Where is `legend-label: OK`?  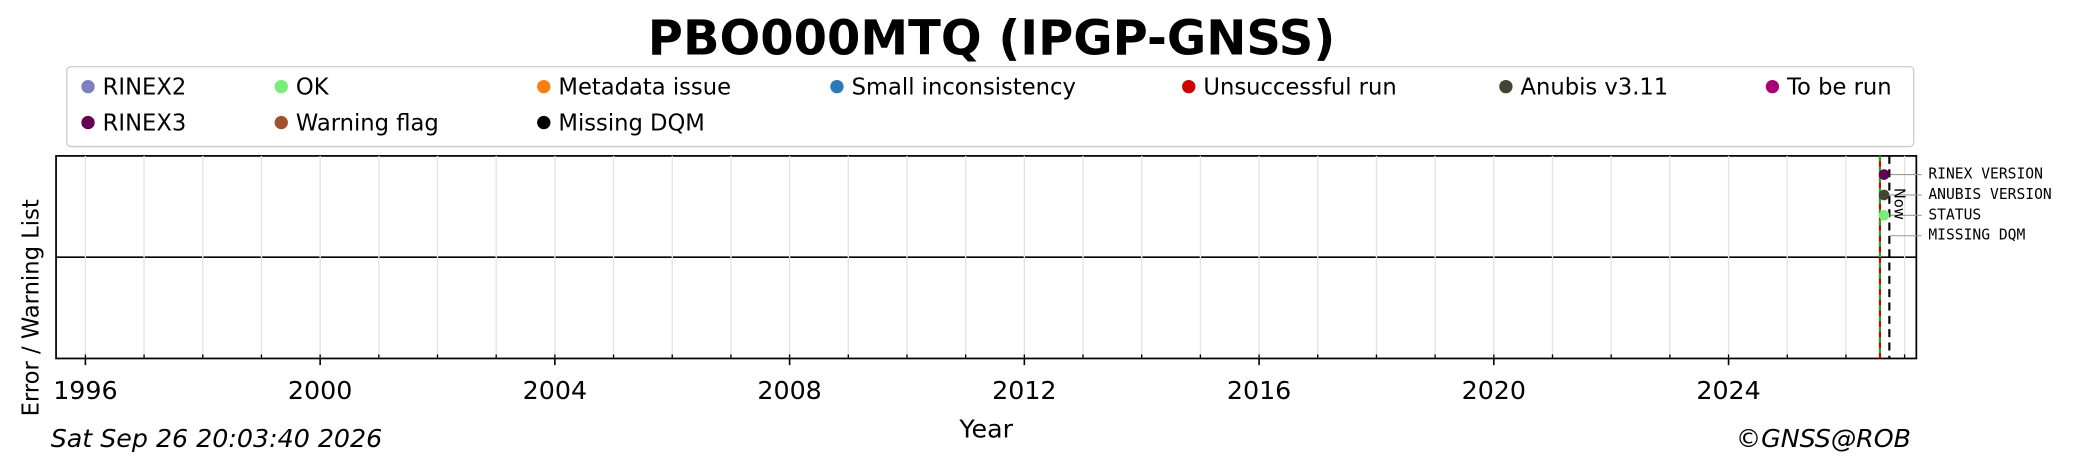 legend-label: OK is located at coordinates (313, 87).